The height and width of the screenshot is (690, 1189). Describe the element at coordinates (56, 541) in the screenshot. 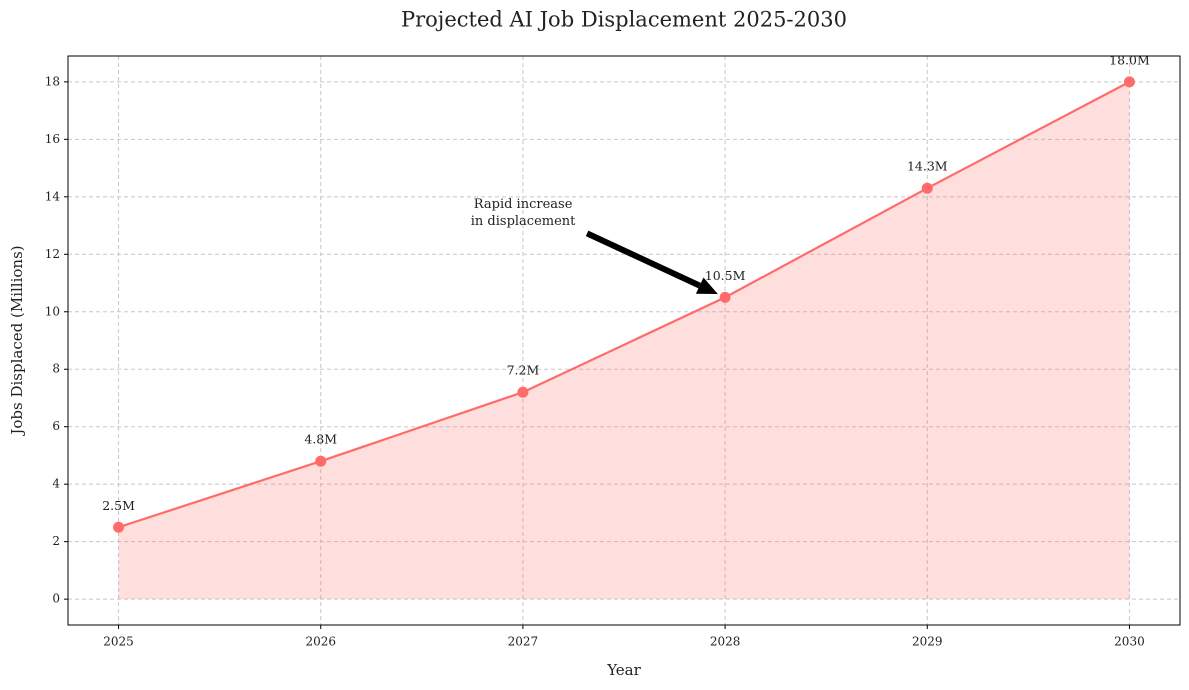

I see `y-tick-label: 2` at that location.